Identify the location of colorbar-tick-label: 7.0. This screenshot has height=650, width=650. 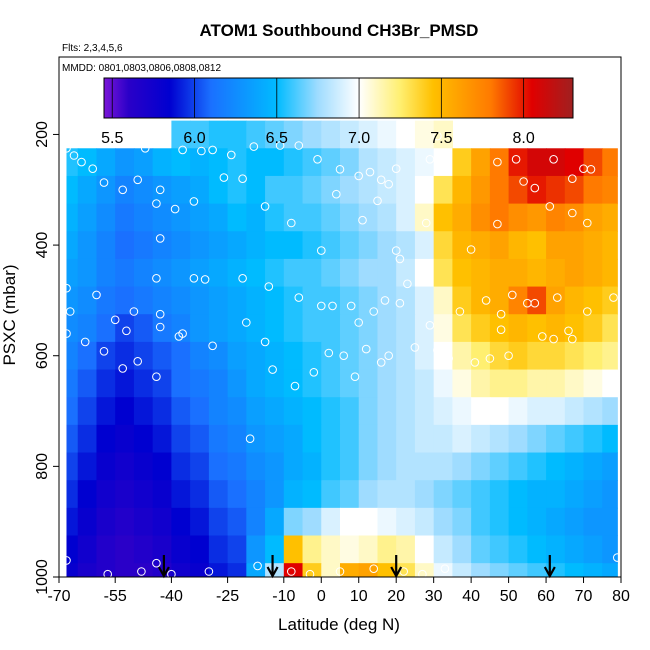
(359, 138).